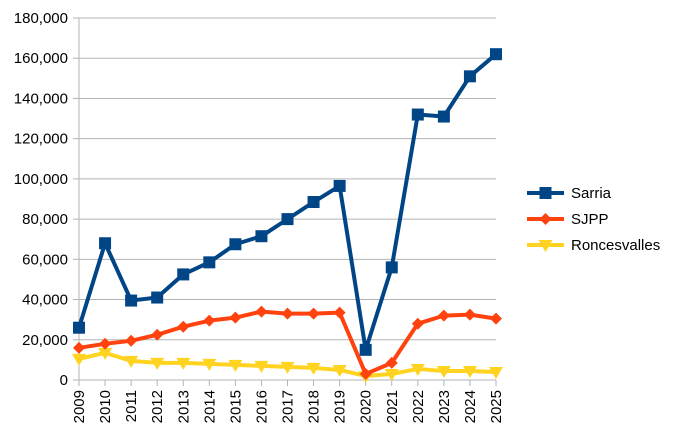 The image size is (679, 442). Describe the element at coordinates (235, 406) in the screenshot. I see `x-tick-label: 2015` at that location.